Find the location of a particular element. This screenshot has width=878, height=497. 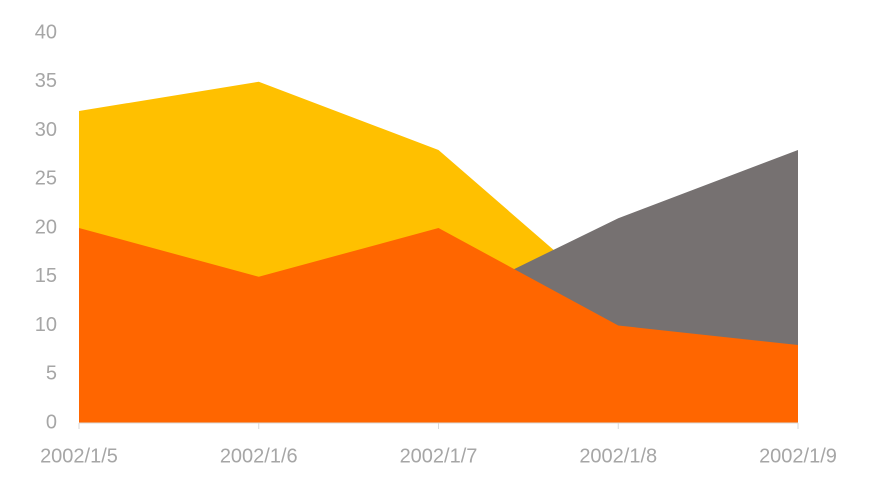

x-tick-label: 2002/1/5 is located at coordinates (79, 456).